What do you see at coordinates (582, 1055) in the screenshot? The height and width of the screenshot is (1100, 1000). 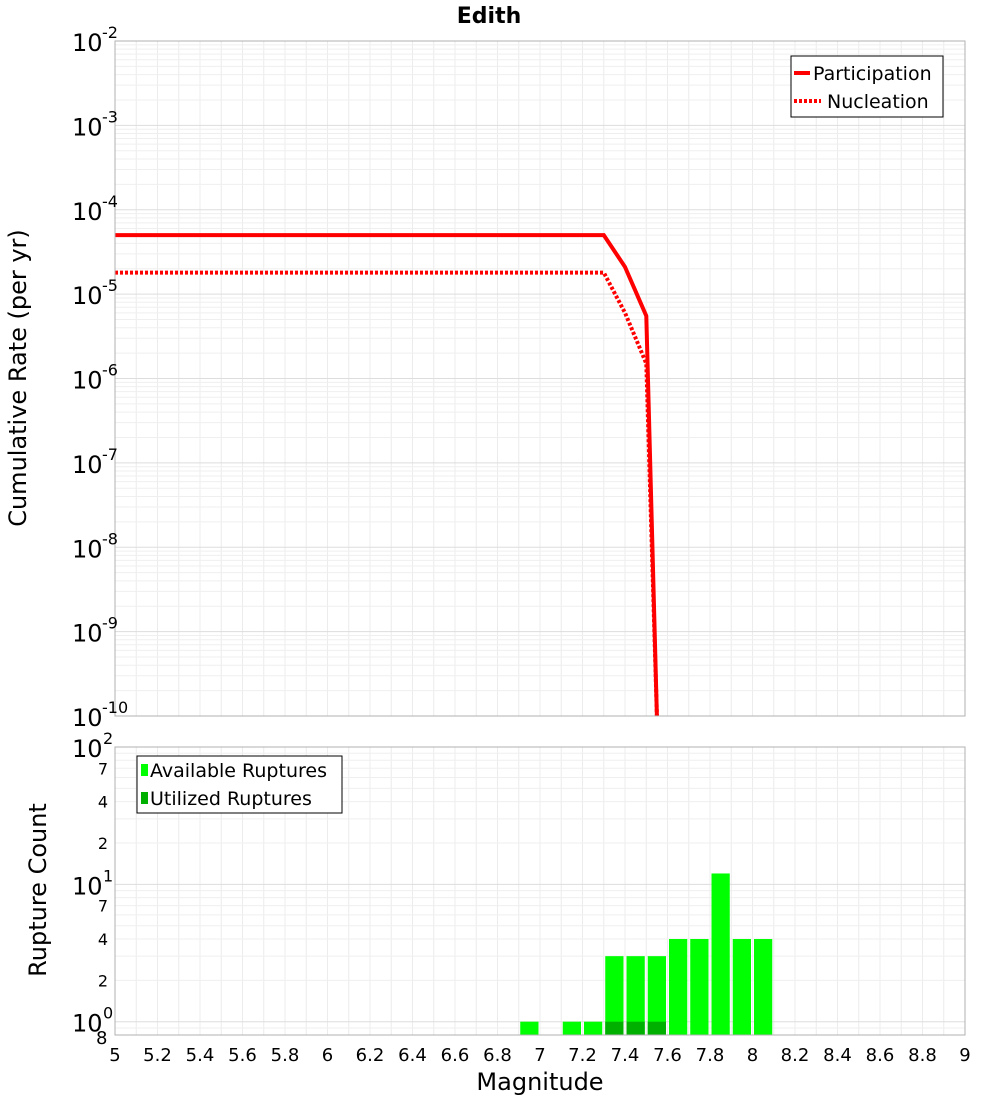 I see `x-tick-label: 7.2` at bounding box center [582, 1055].